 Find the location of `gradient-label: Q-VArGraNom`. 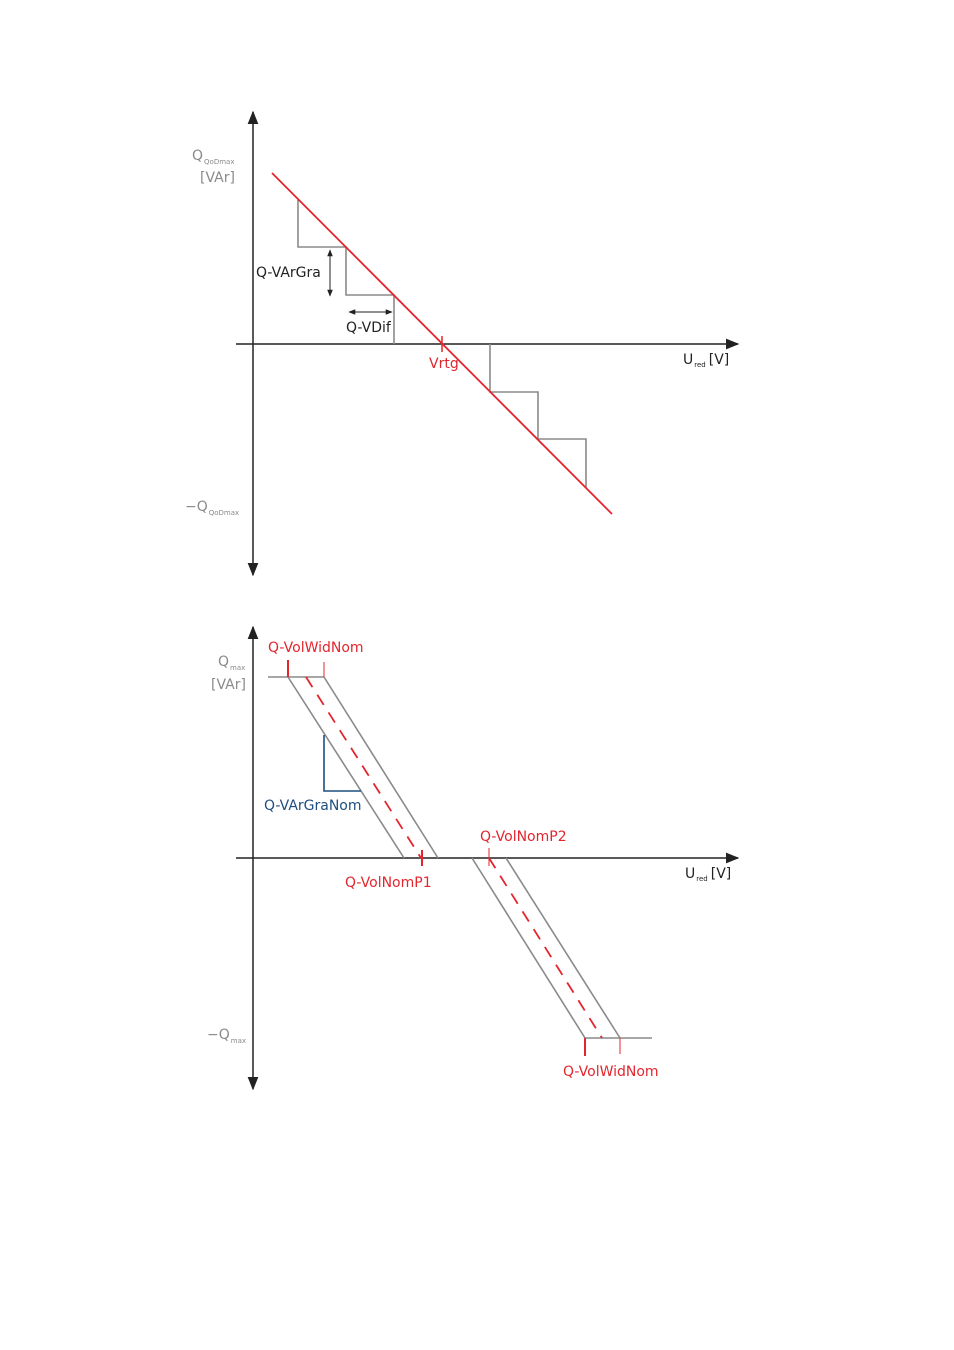

gradient-label: Q-VArGraNom is located at coordinates (313, 806).